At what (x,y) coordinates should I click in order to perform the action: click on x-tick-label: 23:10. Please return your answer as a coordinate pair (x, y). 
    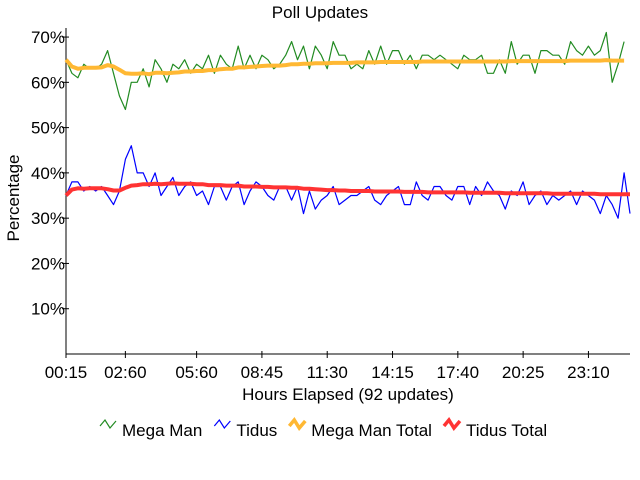
    Looking at the image, I should click on (588, 372).